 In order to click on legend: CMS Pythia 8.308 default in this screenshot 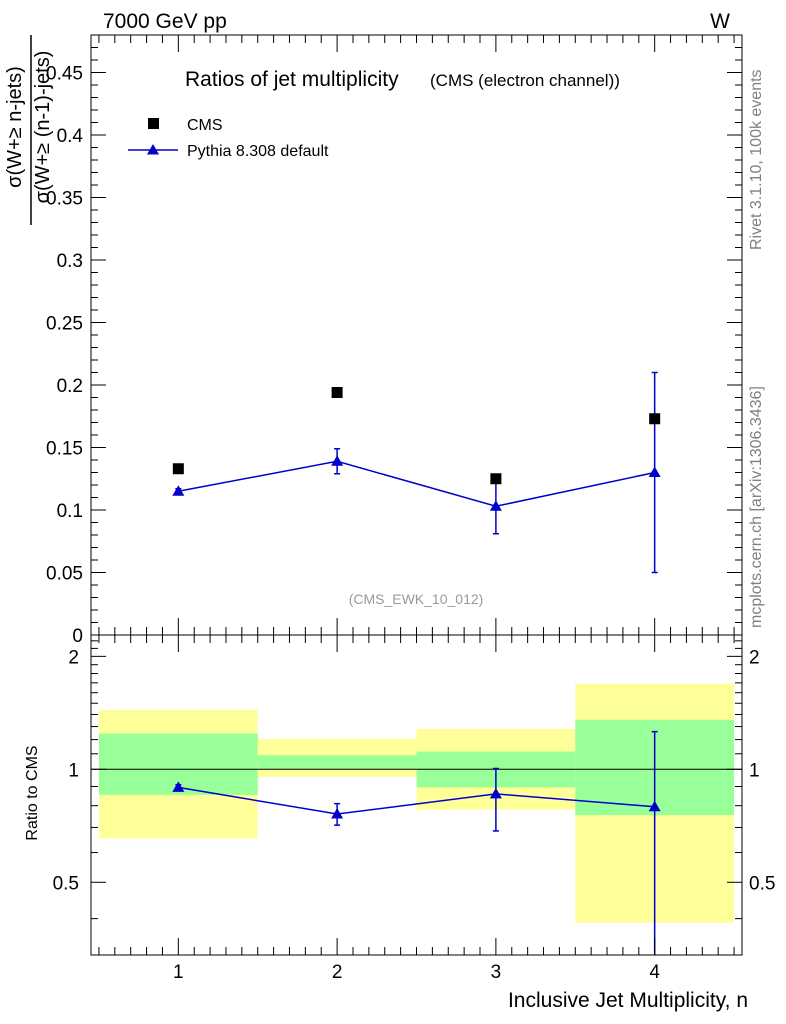, I will do `click(228, 138)`.